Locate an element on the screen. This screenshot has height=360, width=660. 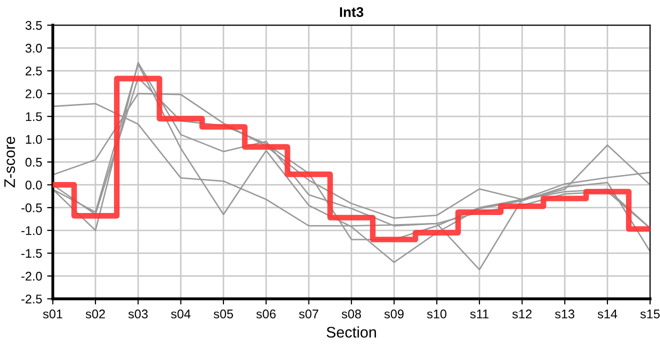
y-tick-label: -2.0 is located at coordinates (31, 276).